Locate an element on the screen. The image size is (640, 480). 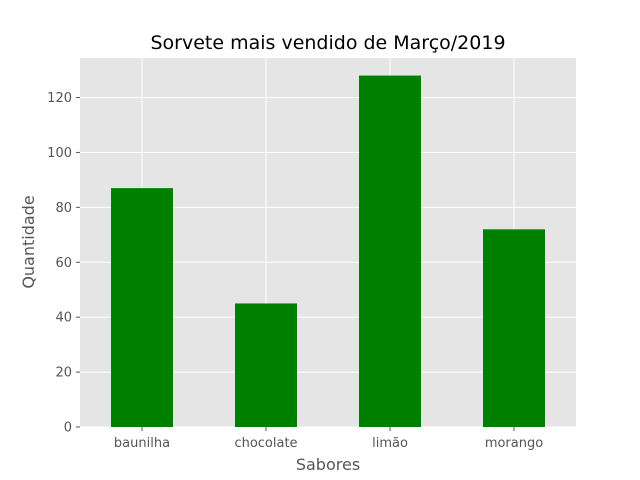
y-tick-label: 120 is located at coordinates (59, 98).